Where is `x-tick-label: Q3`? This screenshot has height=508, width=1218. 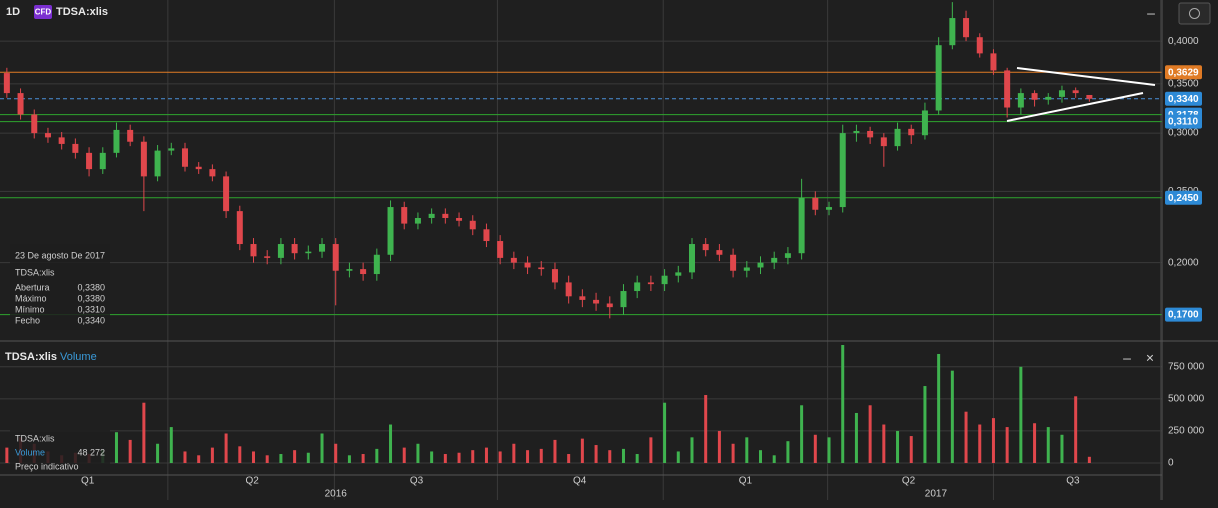 x-tick-label: Q3 is located at coordinates (417, 481).